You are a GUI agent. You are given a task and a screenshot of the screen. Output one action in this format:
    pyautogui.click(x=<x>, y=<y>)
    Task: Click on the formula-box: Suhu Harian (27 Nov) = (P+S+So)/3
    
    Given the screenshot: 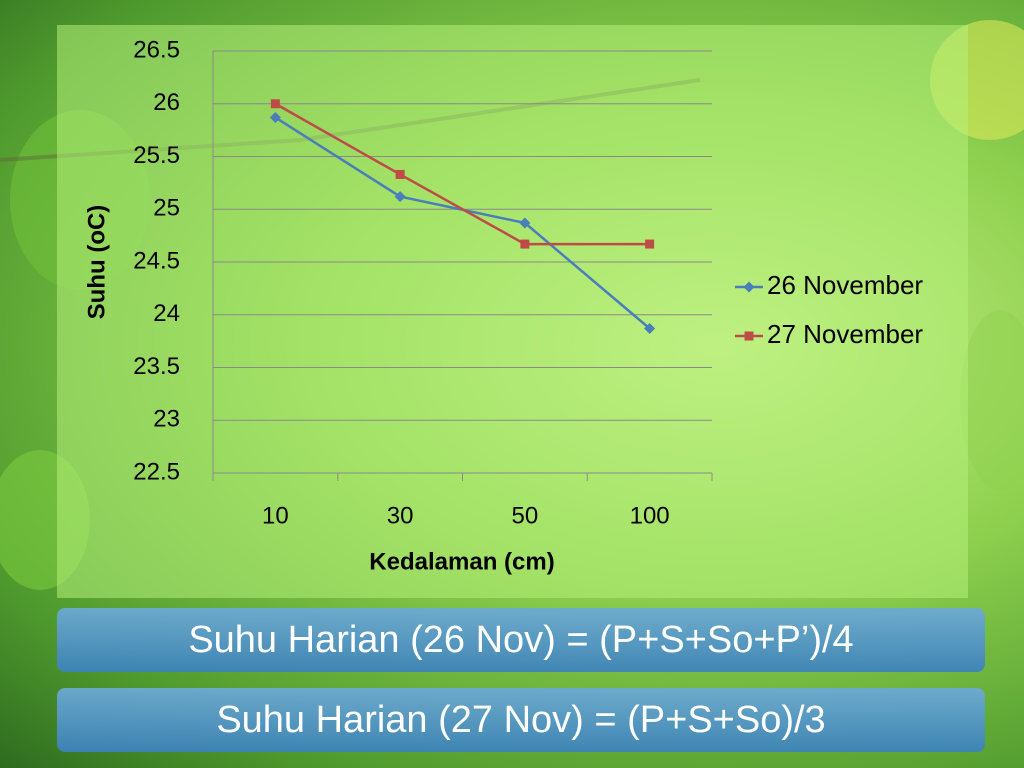 What is the action you would take?
    pyautogui.click(x=521, y=720)
    